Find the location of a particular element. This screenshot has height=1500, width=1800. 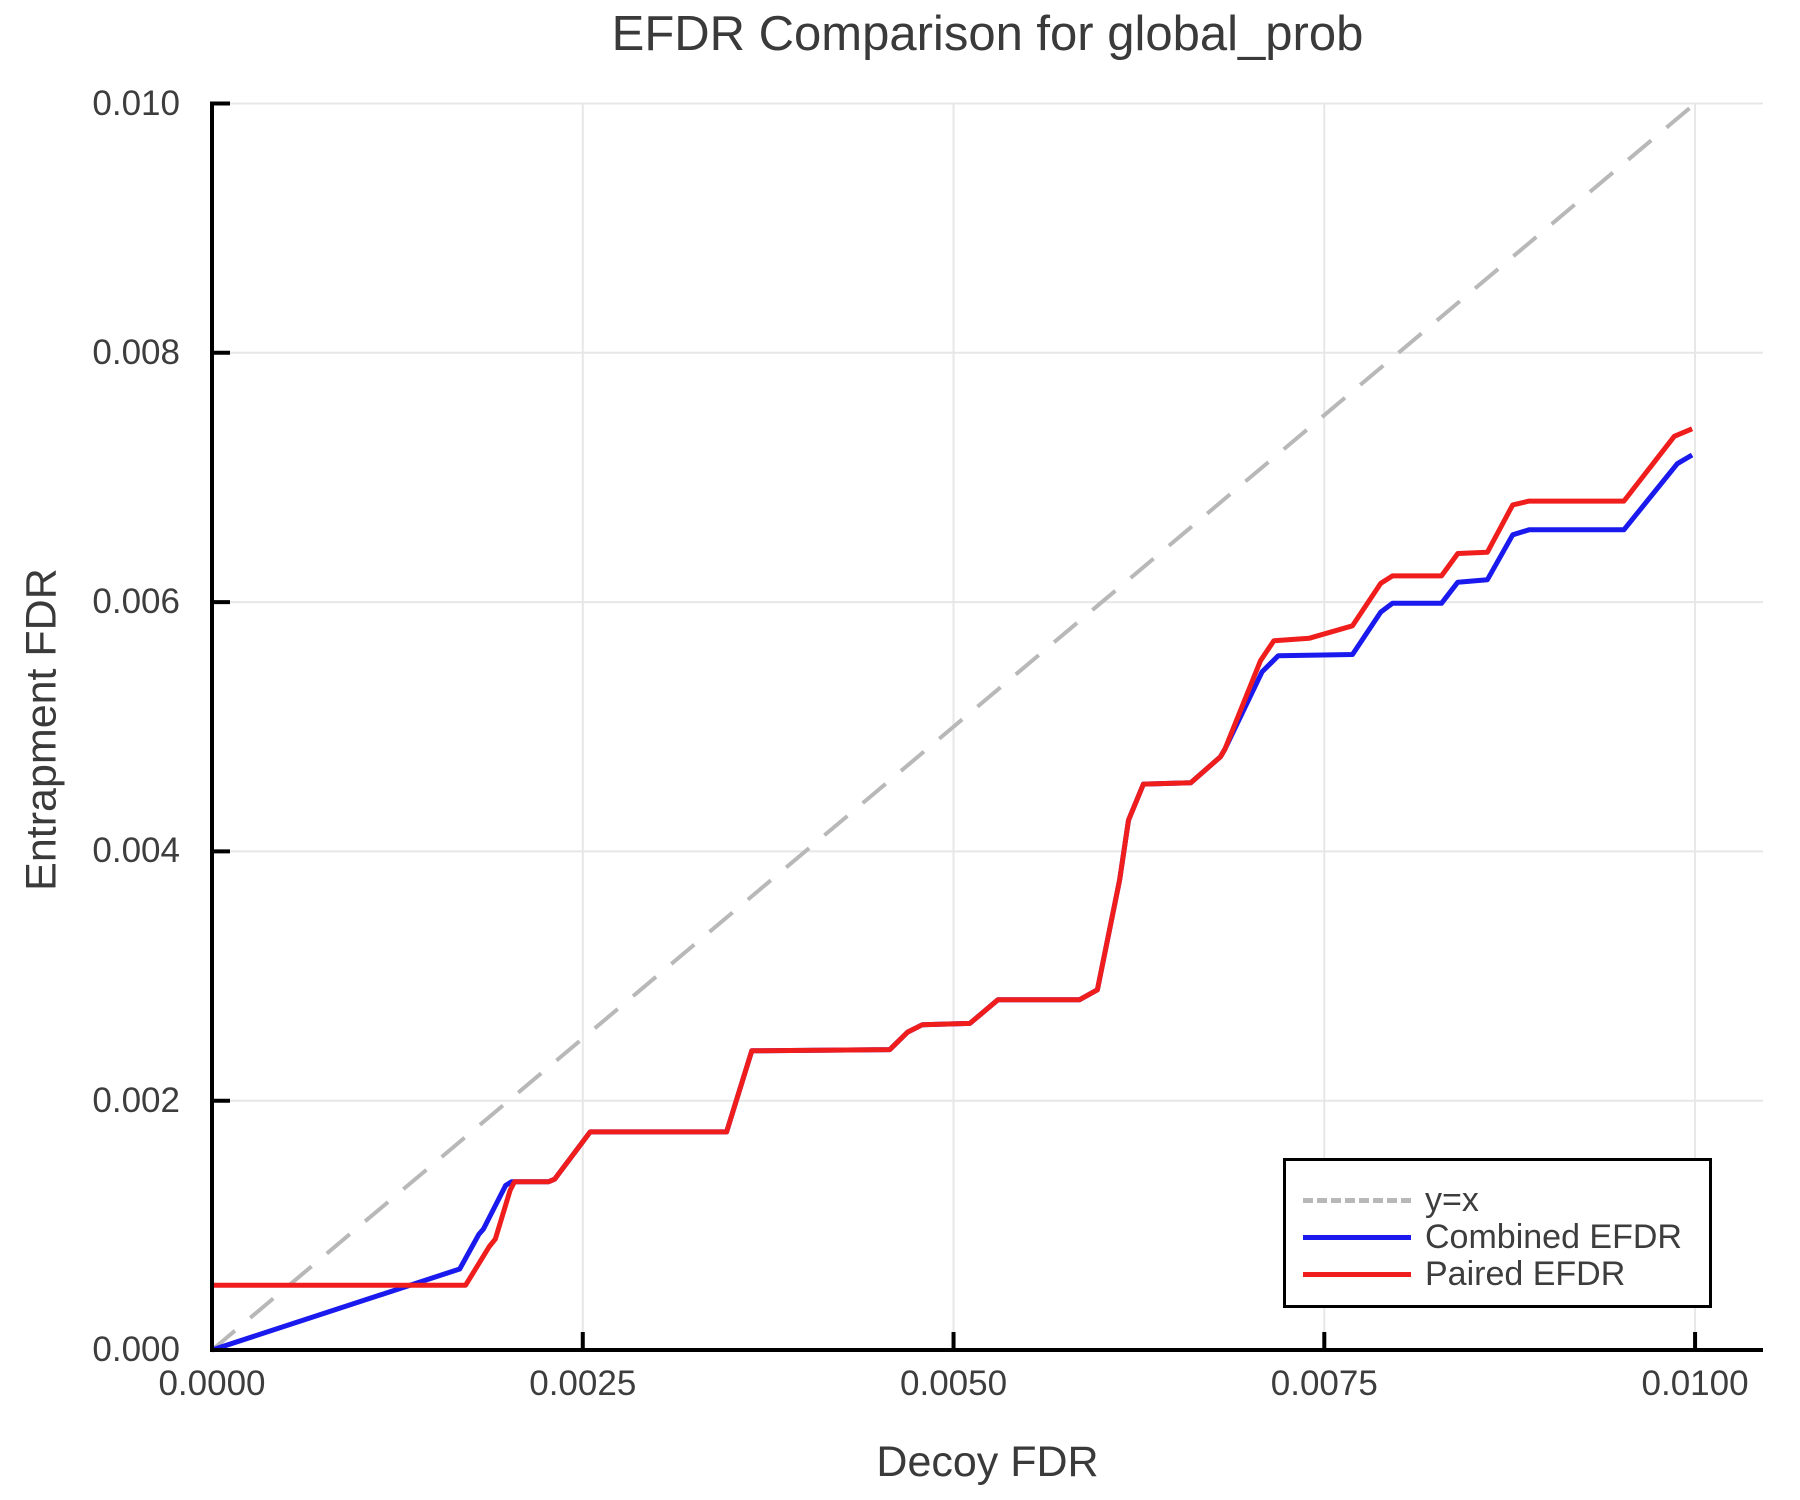

y-tick-label: 0.006 is located at coordinates (136, 602).